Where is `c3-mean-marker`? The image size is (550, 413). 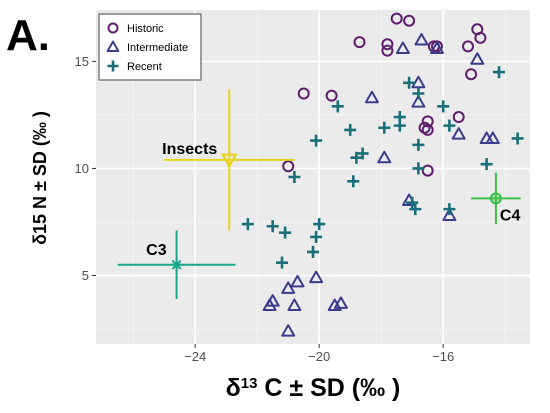 c3-mean-marker is located at coordinates (176, 264).